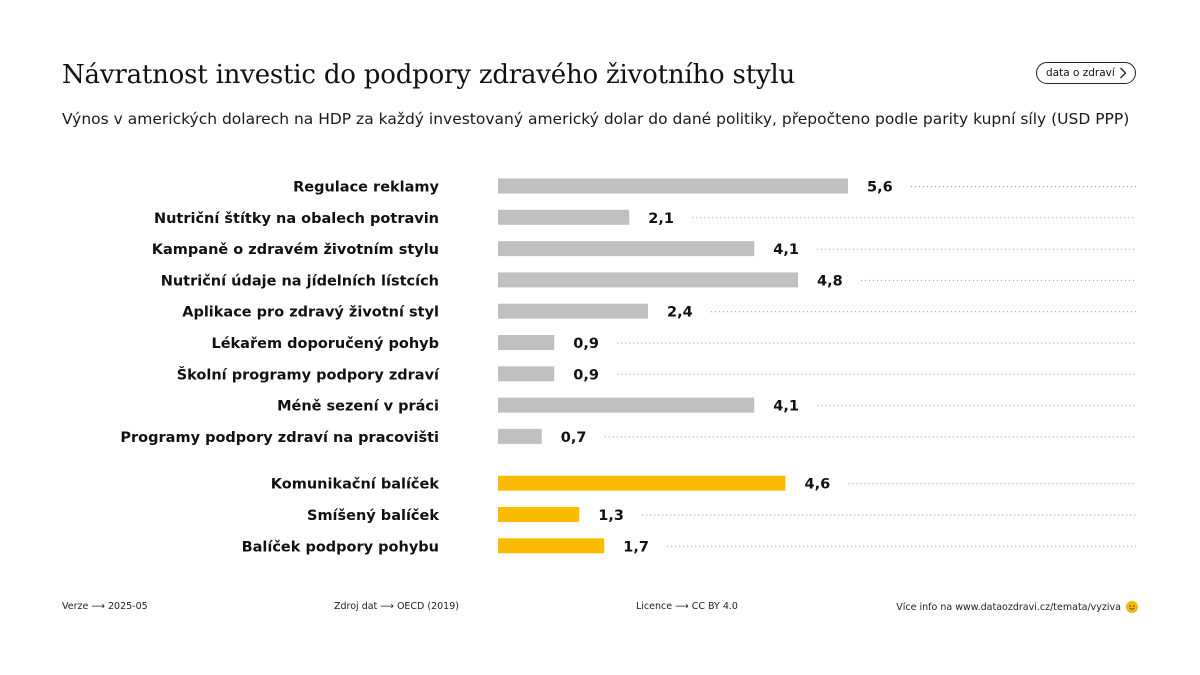  I want to click on value-label: 1,7, so click(636, 547).